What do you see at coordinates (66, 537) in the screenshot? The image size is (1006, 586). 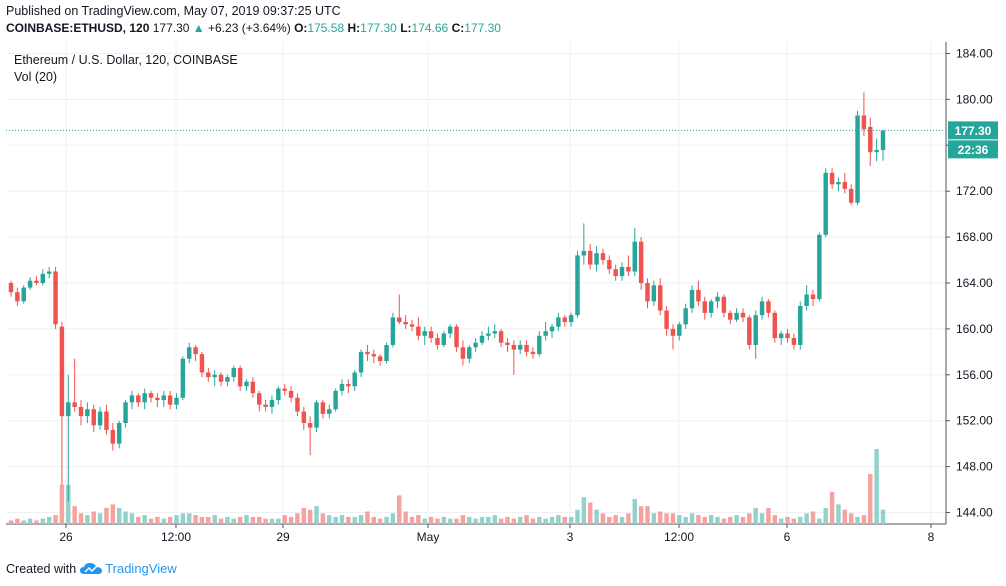 I see `x-tick-label: 26` at bounding box center [66, 537].